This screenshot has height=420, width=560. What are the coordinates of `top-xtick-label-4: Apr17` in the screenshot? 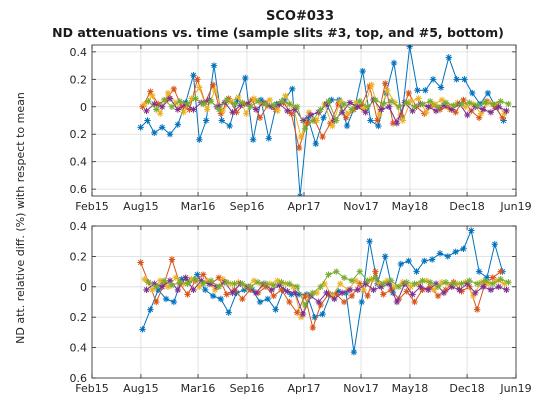 It's located at (303, 206).